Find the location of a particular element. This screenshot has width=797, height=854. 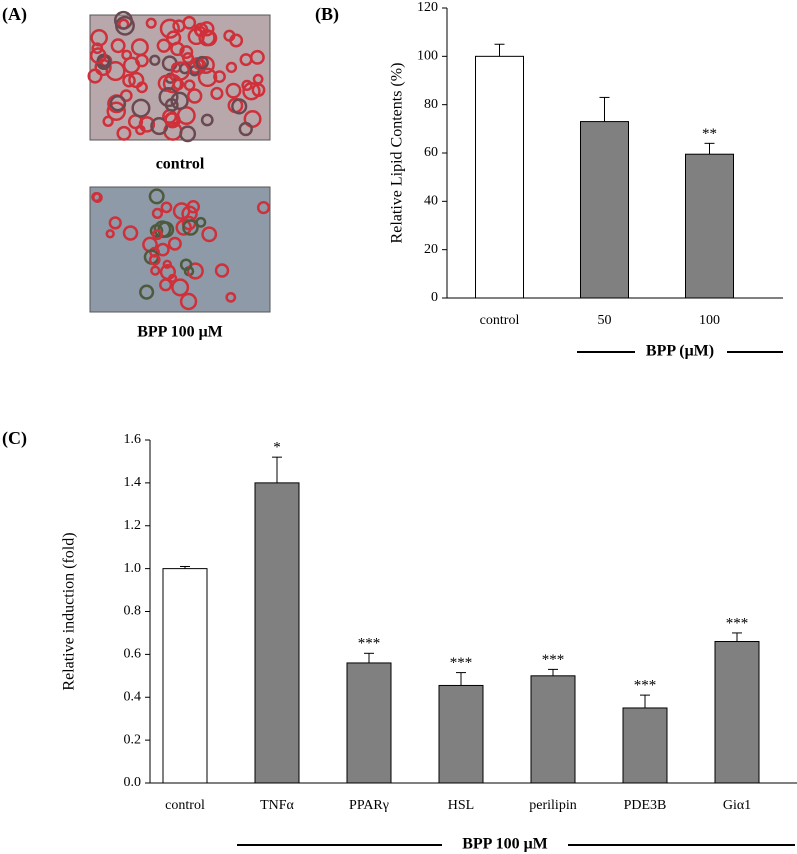

image-caption: control is located at coordinates (180, 164).